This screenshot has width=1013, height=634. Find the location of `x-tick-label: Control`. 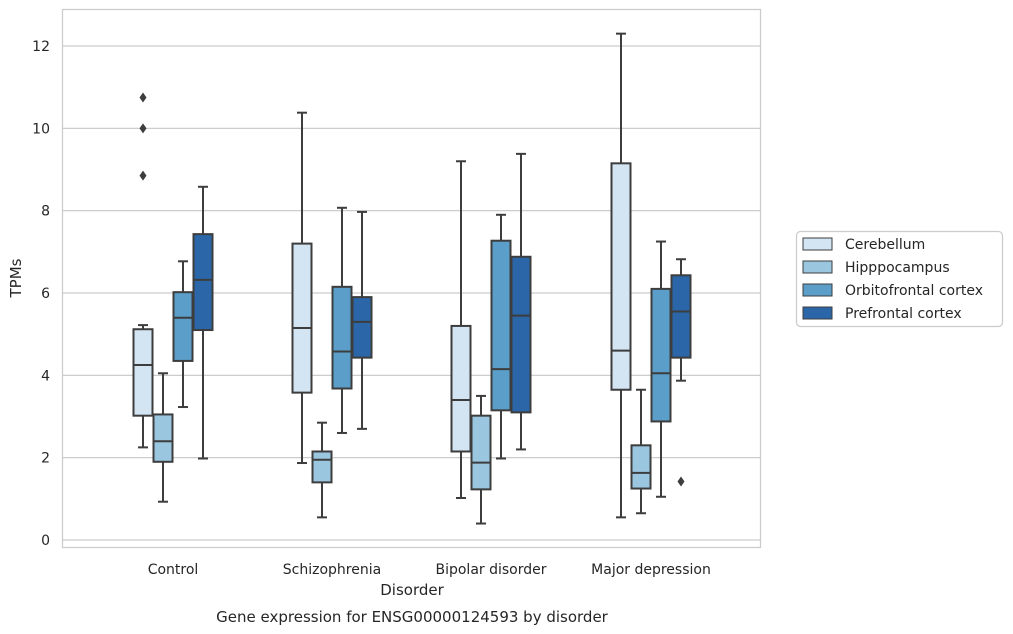

x-tick-label: Control is located at coordinates (173, 570).